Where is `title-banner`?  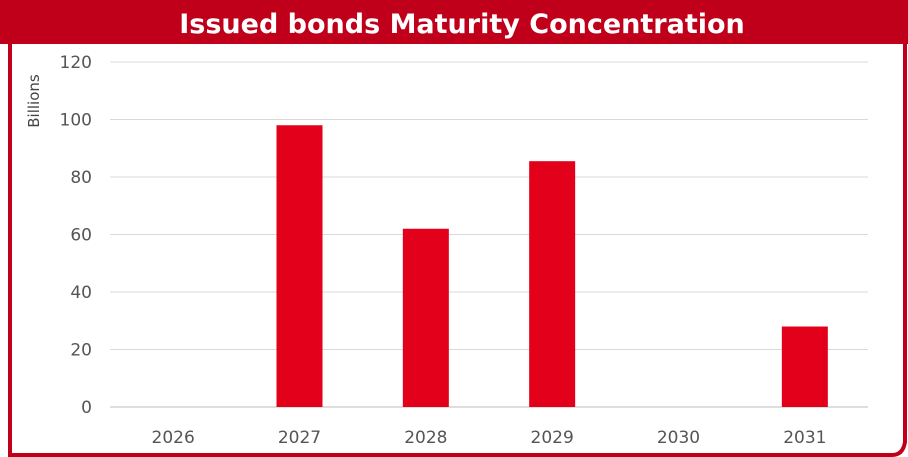
title-banner is located at coordinates (454, 22).